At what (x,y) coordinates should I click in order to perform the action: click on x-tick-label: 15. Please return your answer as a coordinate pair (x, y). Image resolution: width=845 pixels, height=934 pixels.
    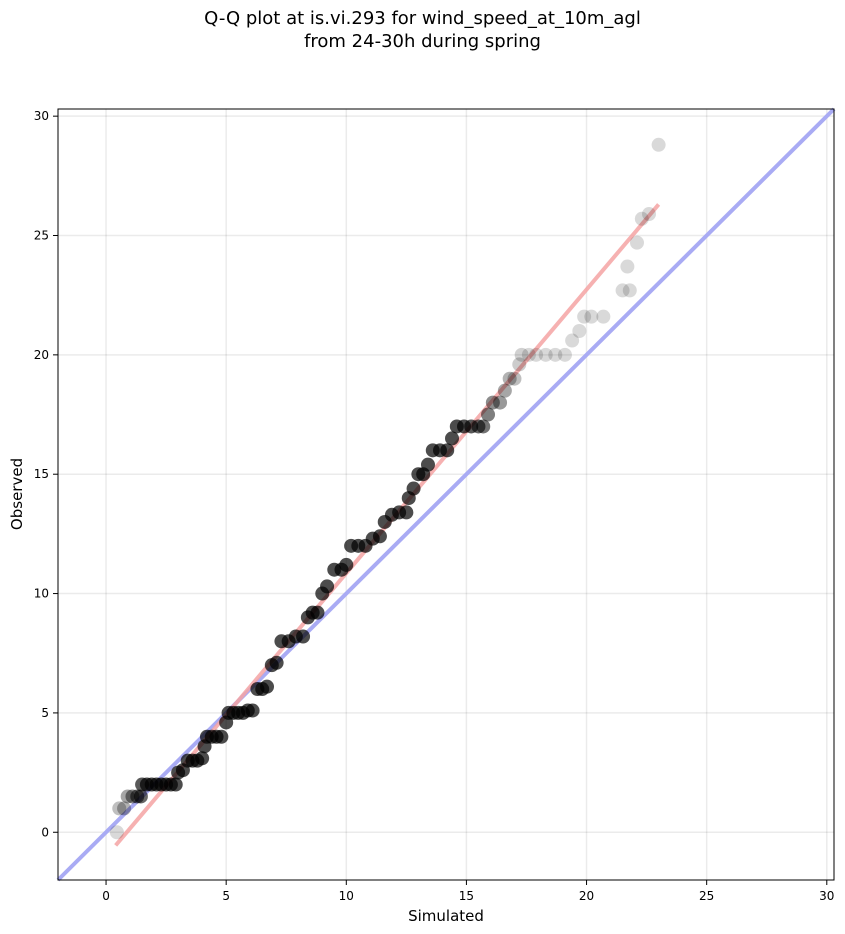
    Looking at the image, I should click on (466, 896).